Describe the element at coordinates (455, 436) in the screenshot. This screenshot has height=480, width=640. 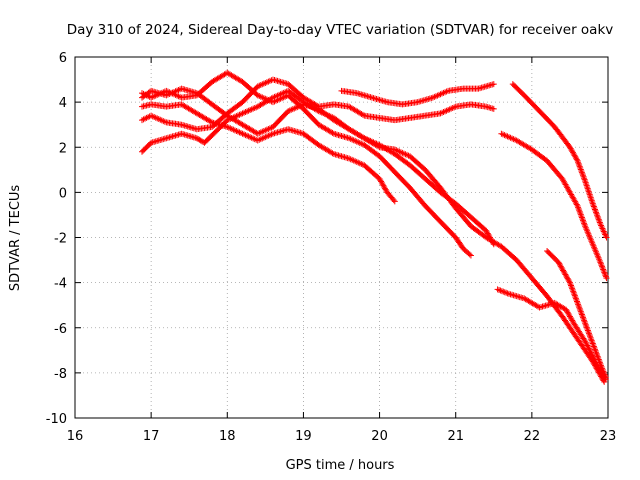
I see `x-tick-label: 21` at that location.